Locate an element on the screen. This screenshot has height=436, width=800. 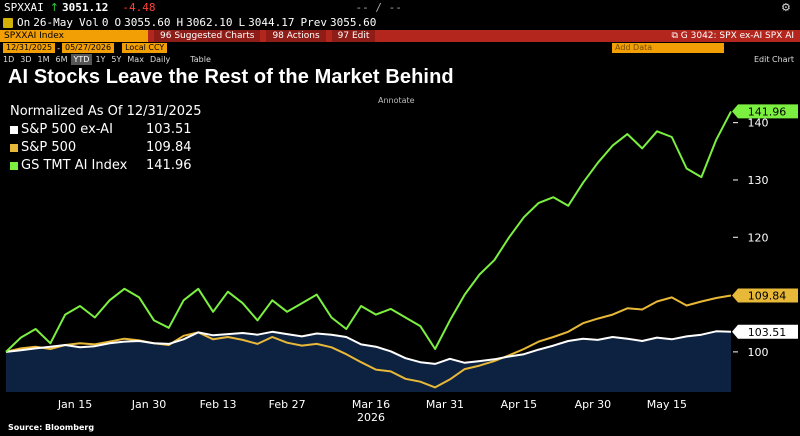
x-tick-label: Apr 30 is located at coordinates (593, 404).